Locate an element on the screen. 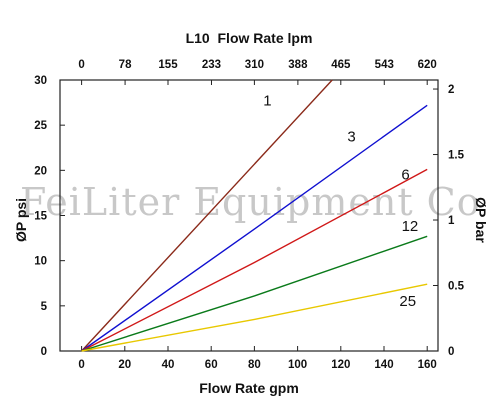 The width and height of the screenshot is (500, 409). x-tick-label: 120 is located at coordinates (340, 365).